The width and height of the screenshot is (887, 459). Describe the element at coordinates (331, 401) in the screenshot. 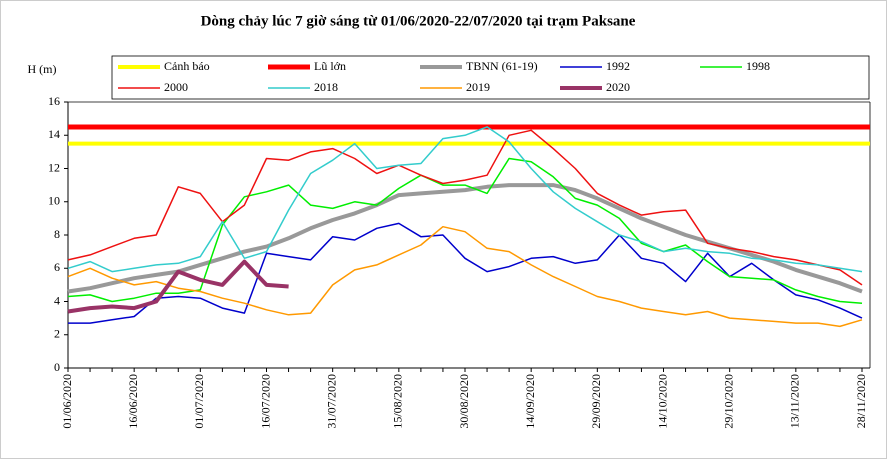

I see `x-tick-label: 31/07/2020` at that location.